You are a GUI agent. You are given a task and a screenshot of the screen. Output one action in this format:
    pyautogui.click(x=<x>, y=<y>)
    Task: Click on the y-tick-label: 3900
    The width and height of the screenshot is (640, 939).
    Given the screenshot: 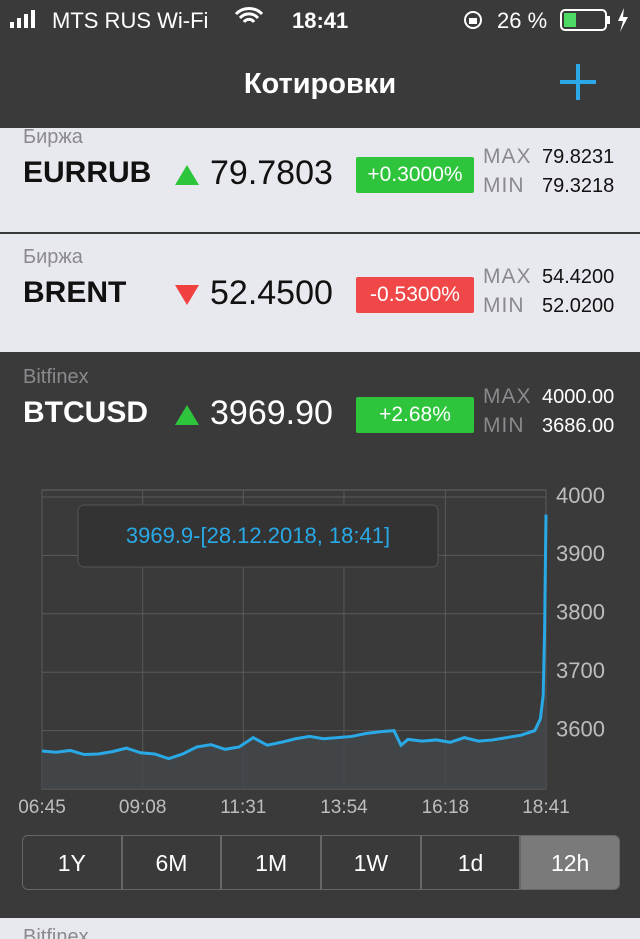 What is the action you would take?
    pyautogui.click(x=580, y=553)
    